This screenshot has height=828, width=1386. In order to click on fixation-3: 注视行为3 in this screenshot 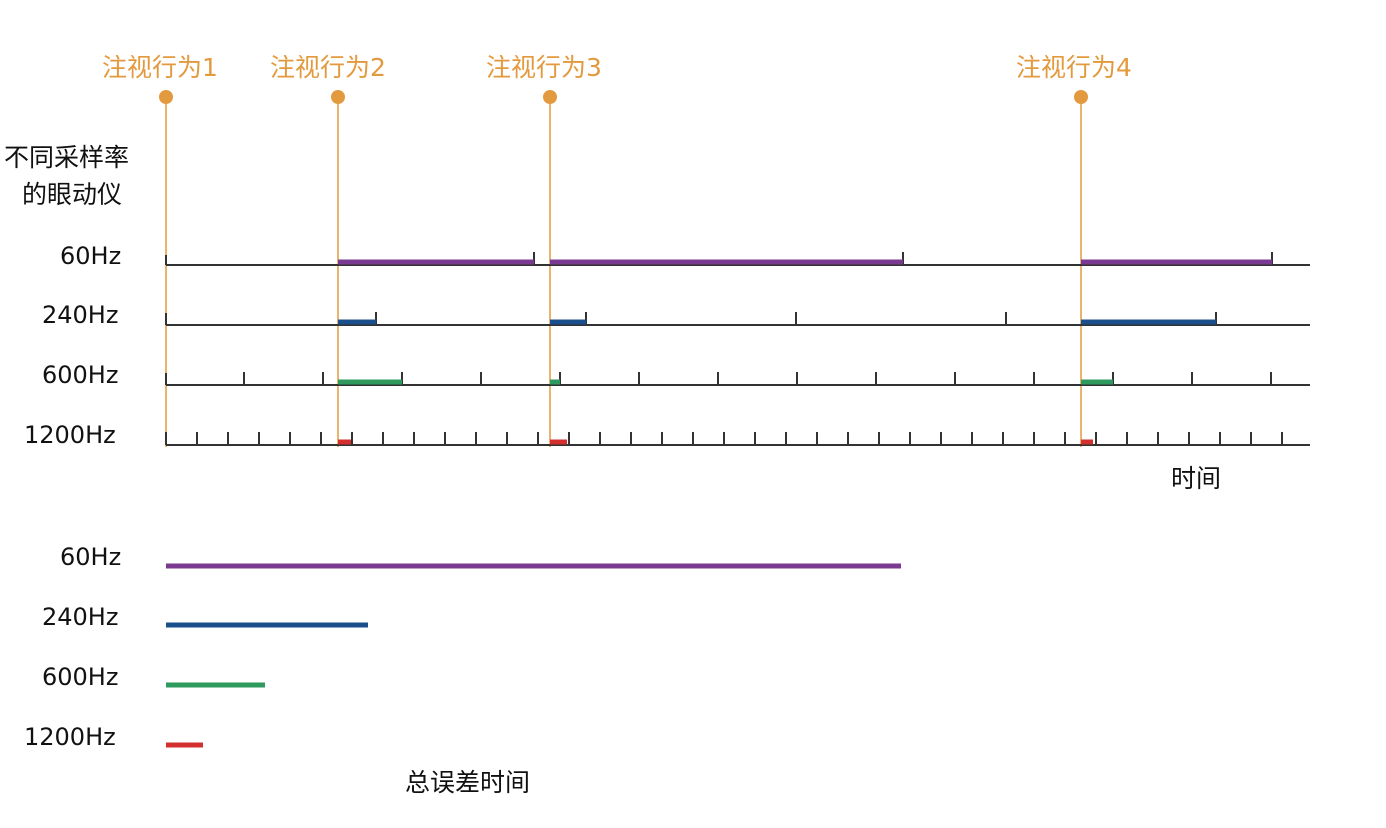, I will do `click(544, 250)`.